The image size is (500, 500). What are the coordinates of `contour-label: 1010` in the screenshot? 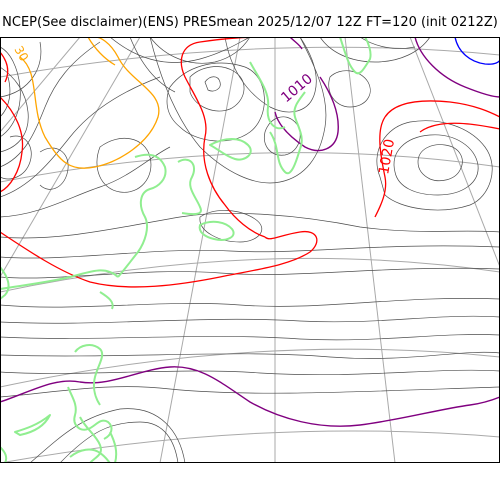 It's located at (297, 88).